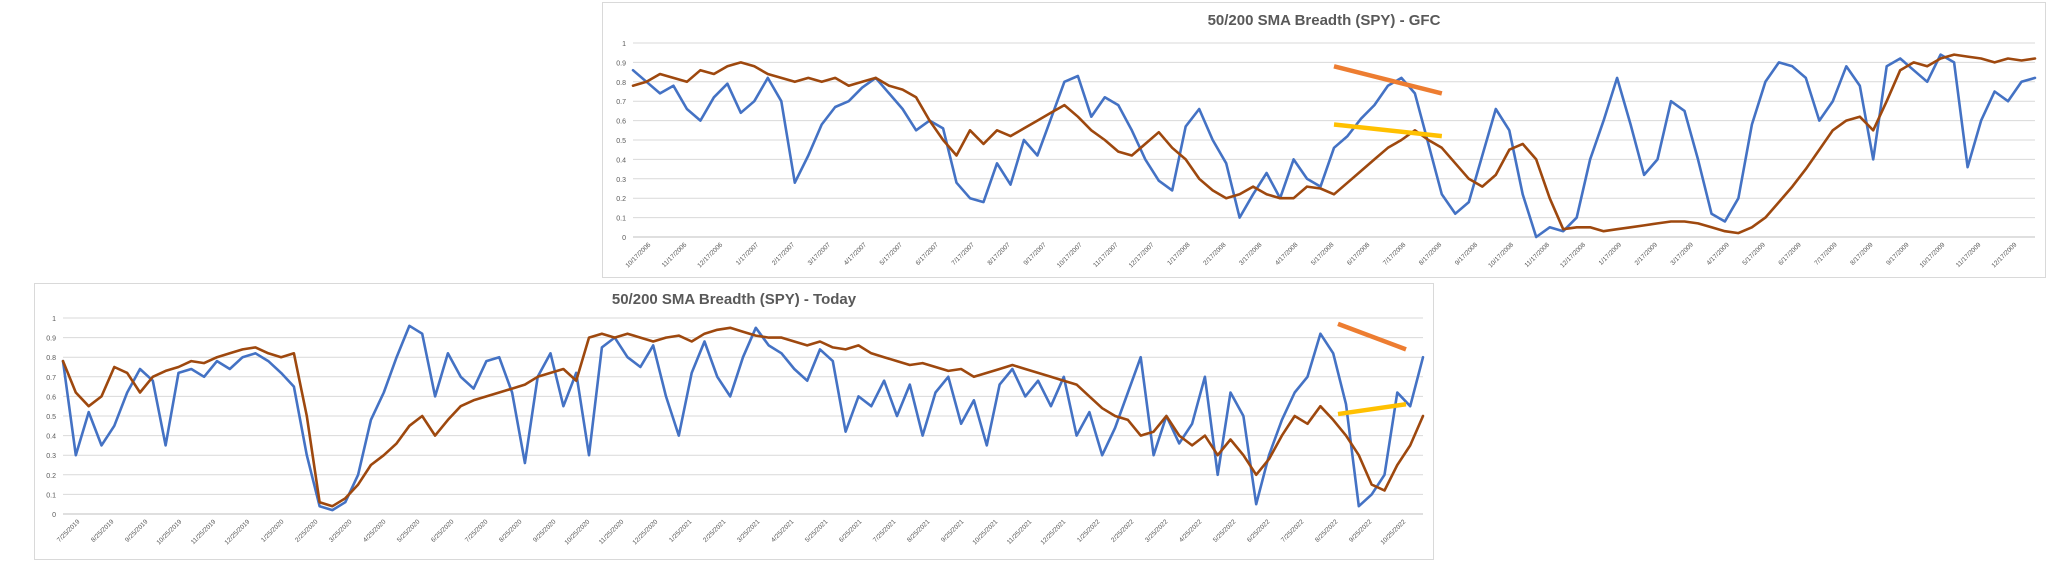 The width and height of the screenshot is (2048, 562). Describe the element at coordinates (856, 254) in the screenshot. I see `x-tick-label: 4/17/2007` at that location.